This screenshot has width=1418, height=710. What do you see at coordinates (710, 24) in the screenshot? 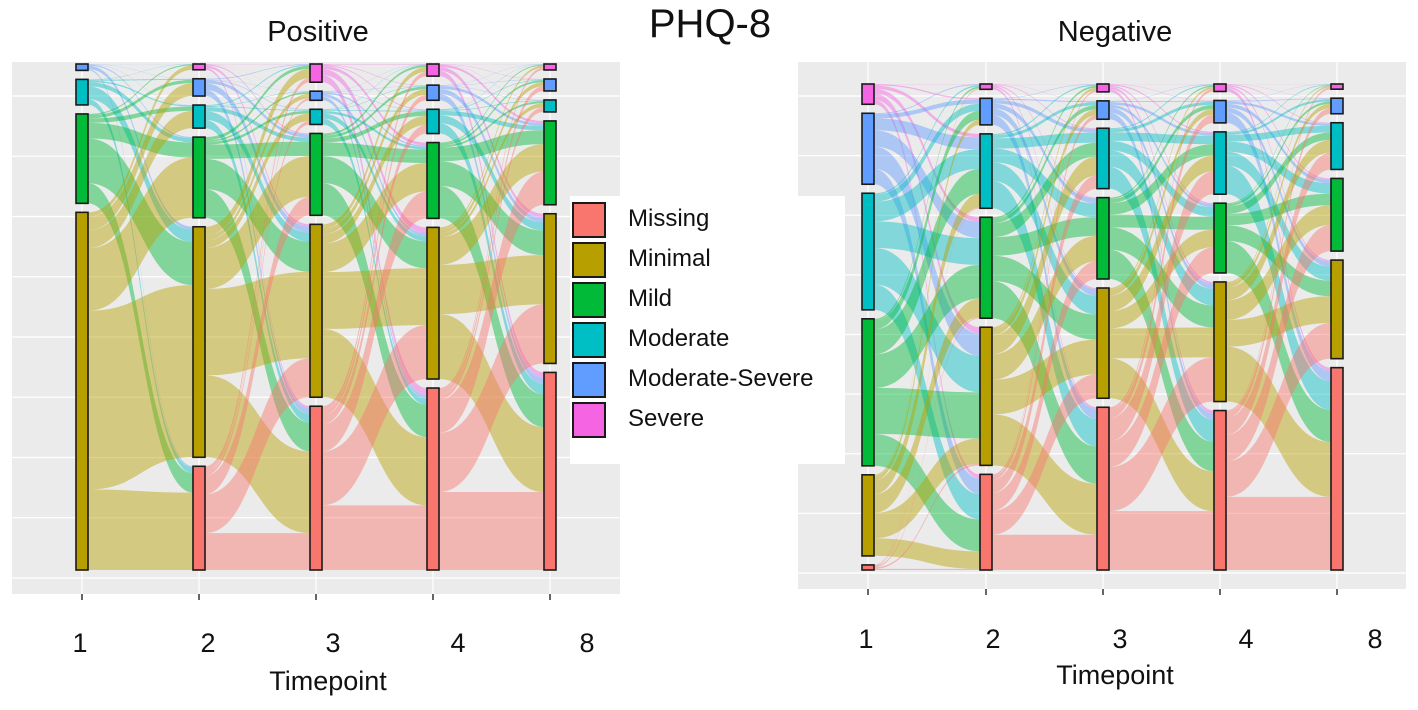
I see `figure-title: PHQ-8` at bounding box center [710, 24].